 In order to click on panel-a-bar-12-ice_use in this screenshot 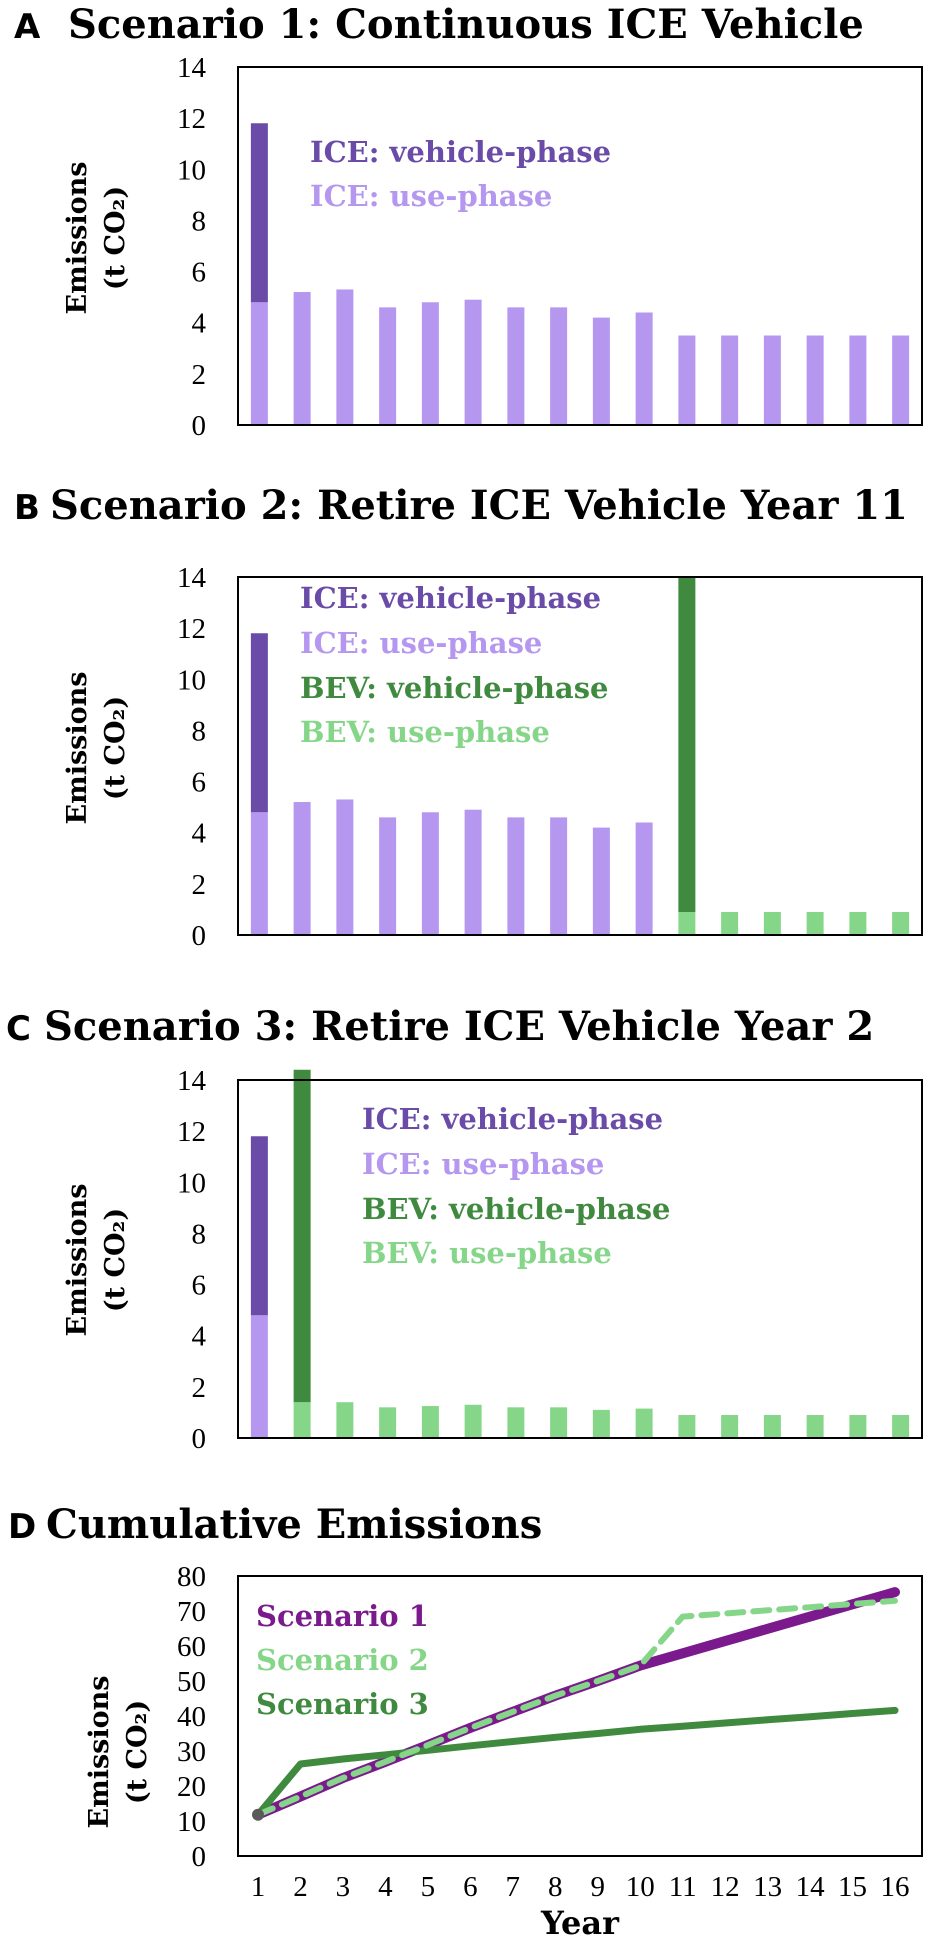, I will do `click(730, 380)`.